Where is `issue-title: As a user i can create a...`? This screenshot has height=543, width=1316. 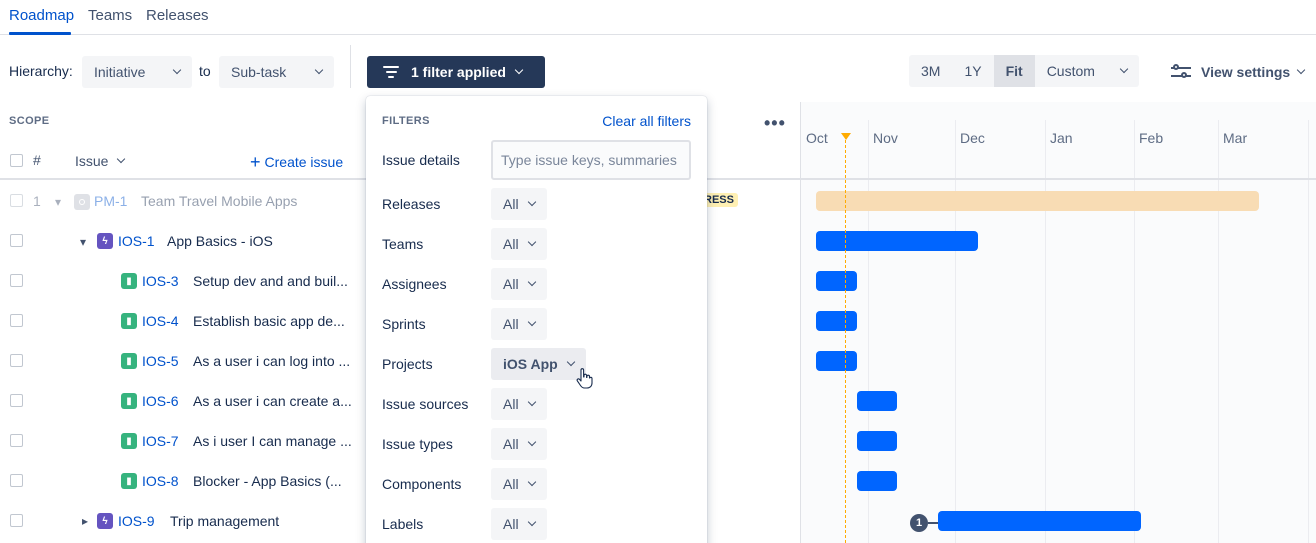
issue-title: As a user i can create a... is located at coordinates (272, 401).